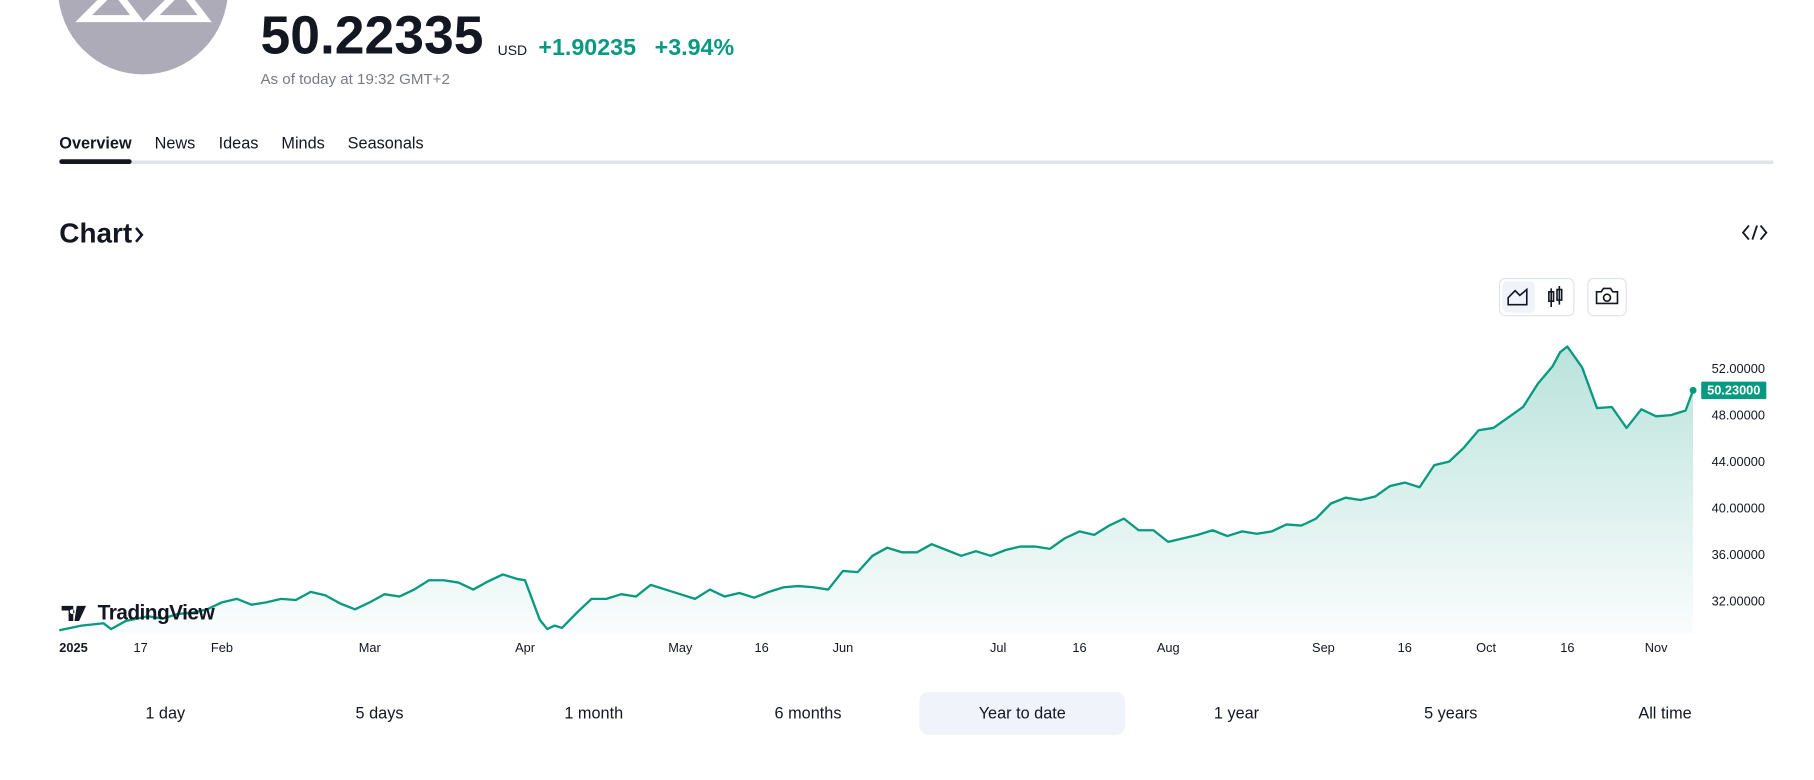  I want to click on camera-lens, so click(1607, 297).